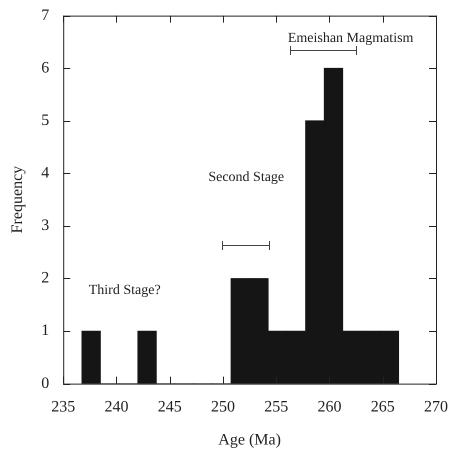  What do you see at coordinates (45, 67) in the screenshot?
I see `y-tick-label: 6` at bounding box center [45, 67].